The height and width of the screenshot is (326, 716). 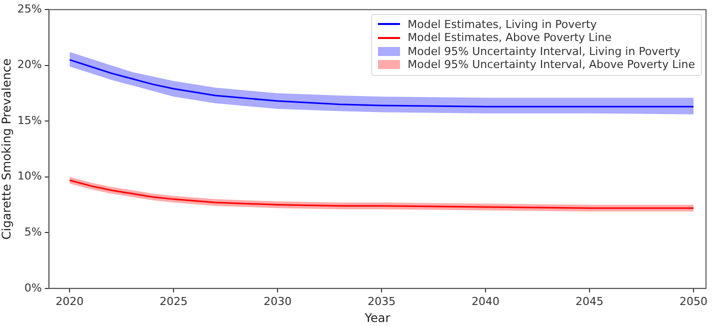 I want to click on y-tick-label: 15%, so click(x=29, y=120).